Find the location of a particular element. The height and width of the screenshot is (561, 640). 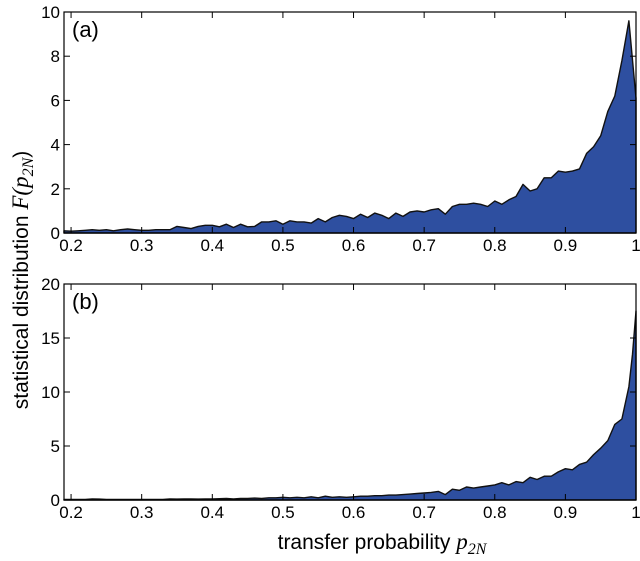

y-axis-label-close: ) is located at coordinates (21, 154).